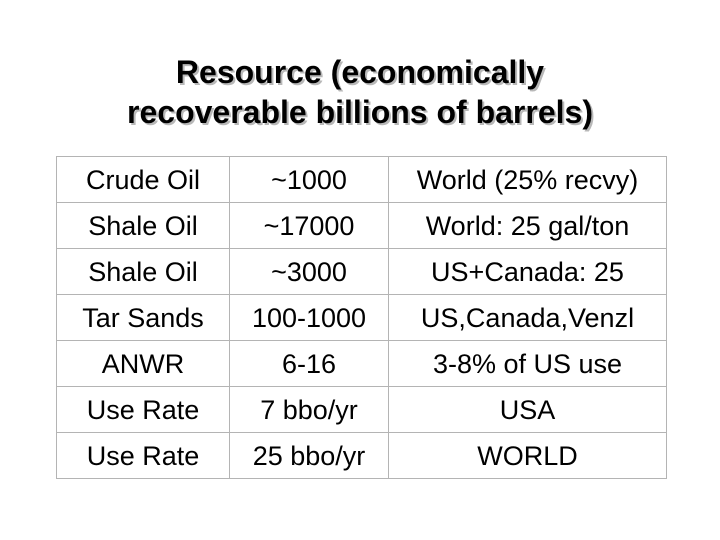 This screenshot has height=540, width=720. I want to click on table-cell-amount: ~1000, so click(309, 179).